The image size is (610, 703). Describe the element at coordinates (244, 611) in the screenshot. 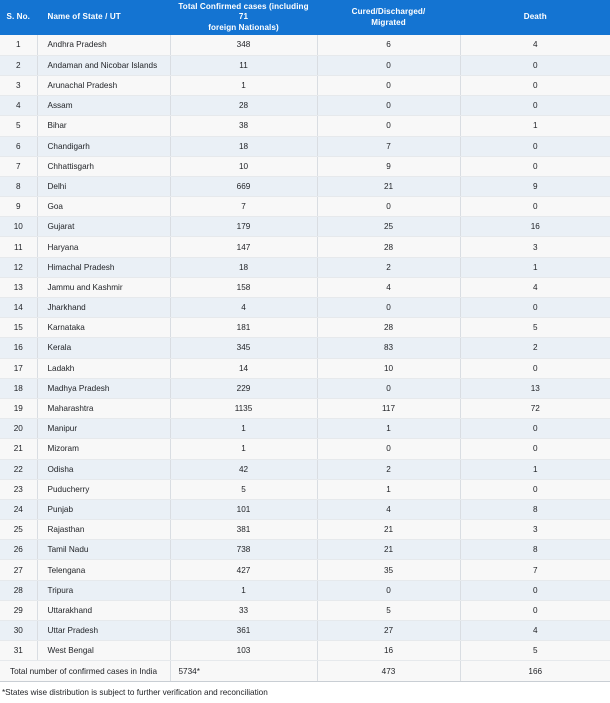

I see `cell-total-cases: 33` at that location.